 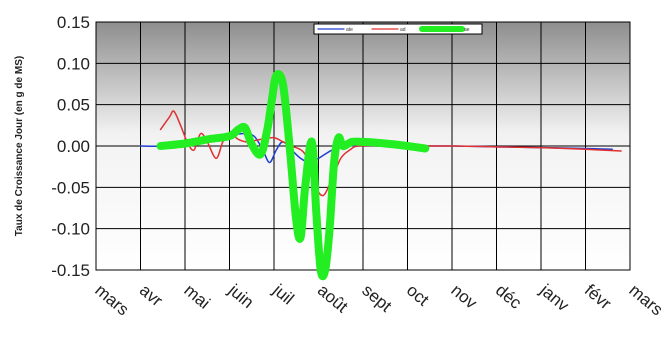 I want to click on x-tick-label: avr, so click(x=151, y=296).